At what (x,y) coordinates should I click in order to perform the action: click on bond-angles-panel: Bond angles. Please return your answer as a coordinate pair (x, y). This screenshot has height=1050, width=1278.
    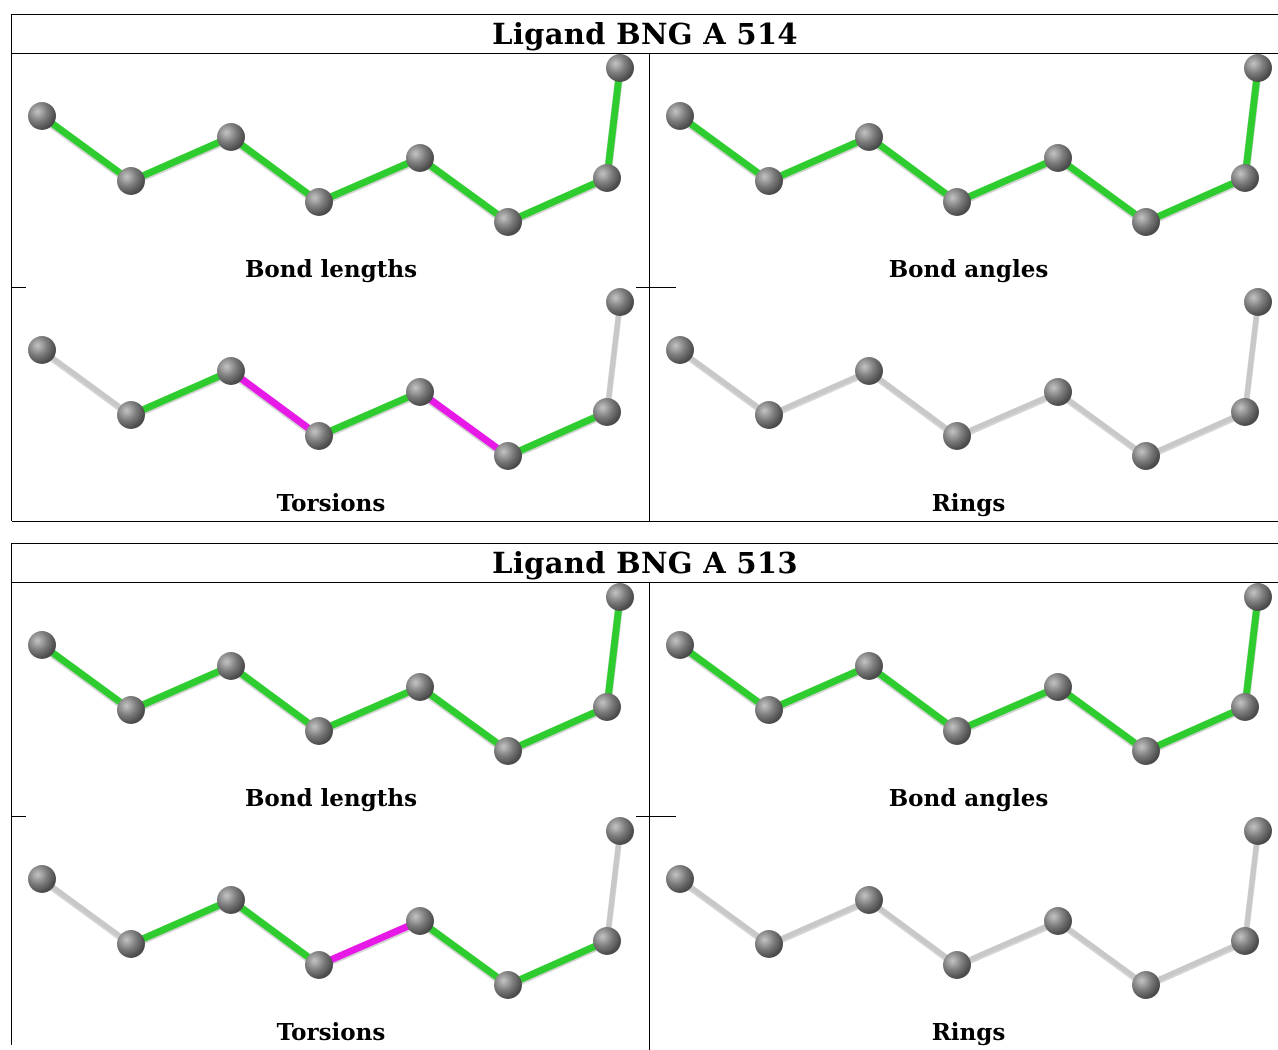
    Looking at the image, I should click on (963, 699).